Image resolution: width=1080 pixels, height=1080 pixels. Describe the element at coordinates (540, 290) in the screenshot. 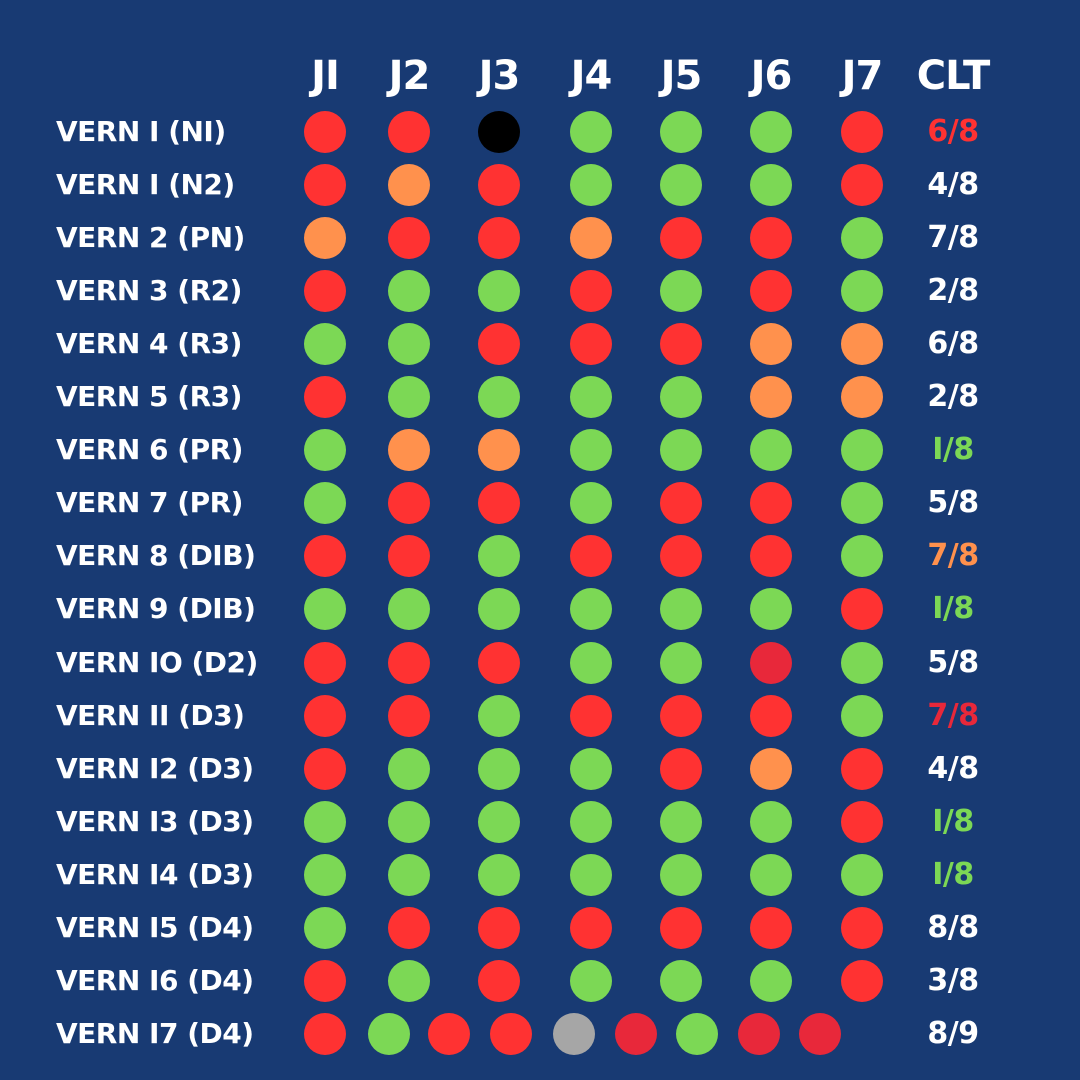

I see `grid-row: VERN 3 (R2) 2/8` at that location.